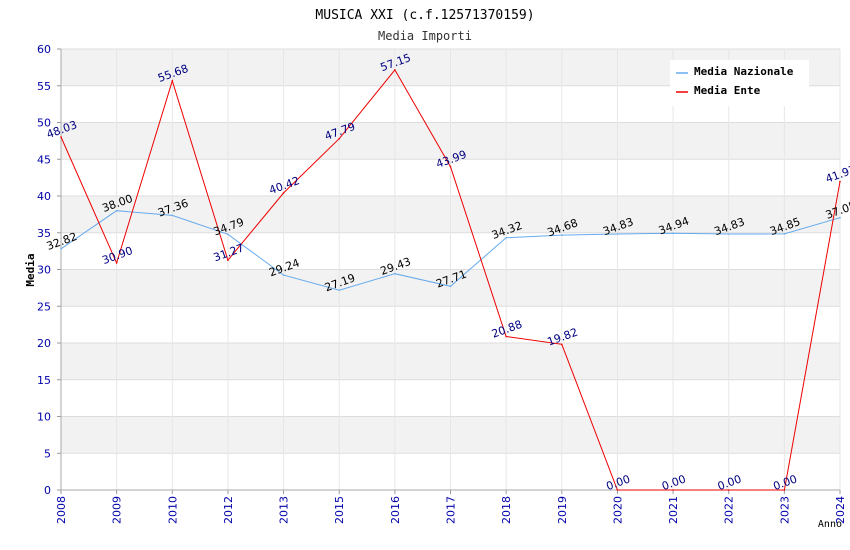 This screenshot has height=550, width=850. I want to click on x-tick-label: 2016, so click(395, 510).